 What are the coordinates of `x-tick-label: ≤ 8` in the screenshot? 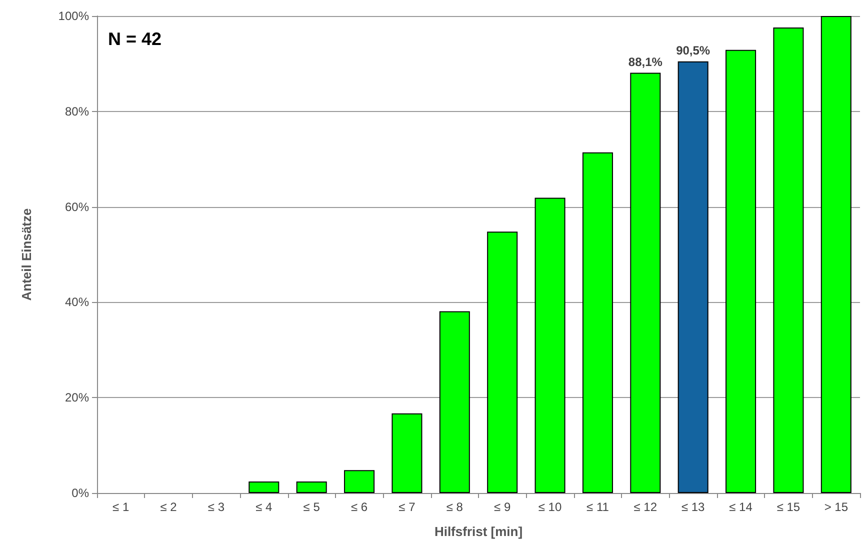 It's located at (455, 507).